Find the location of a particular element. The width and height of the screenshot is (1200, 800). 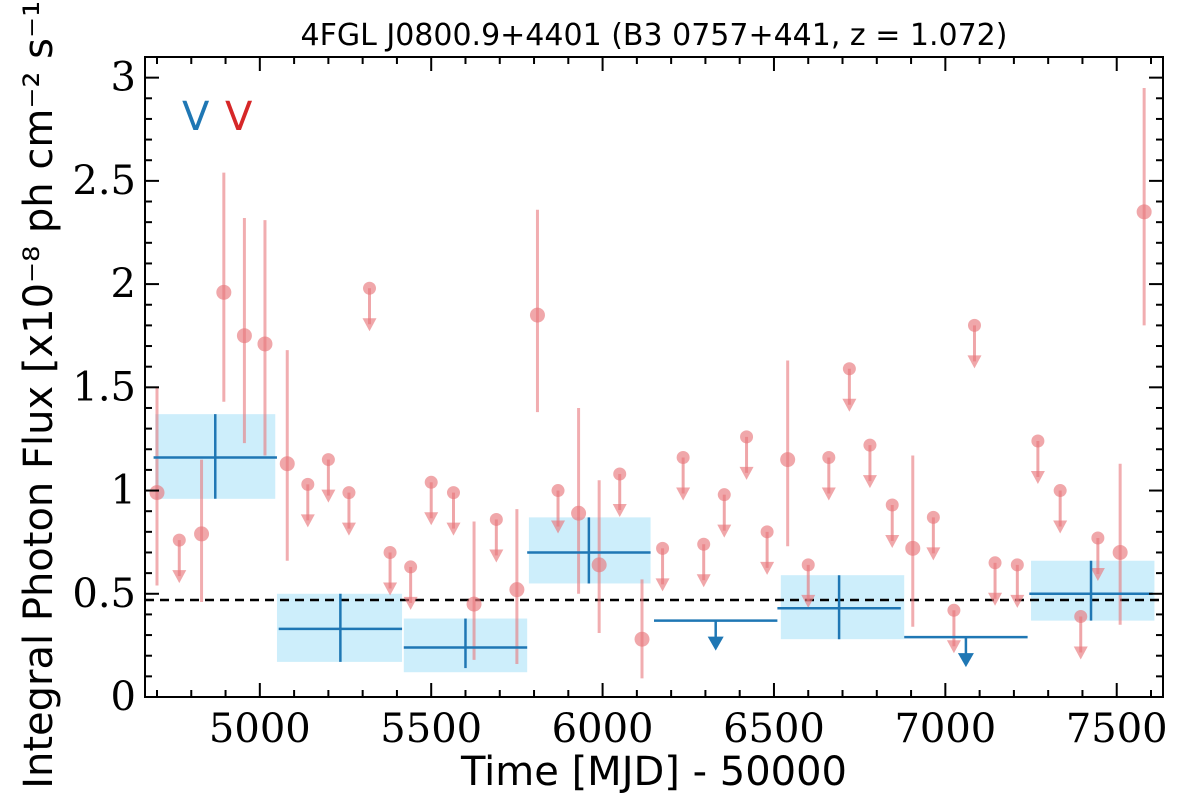

annotation-v-red: V is located at coordinates (239, 117).